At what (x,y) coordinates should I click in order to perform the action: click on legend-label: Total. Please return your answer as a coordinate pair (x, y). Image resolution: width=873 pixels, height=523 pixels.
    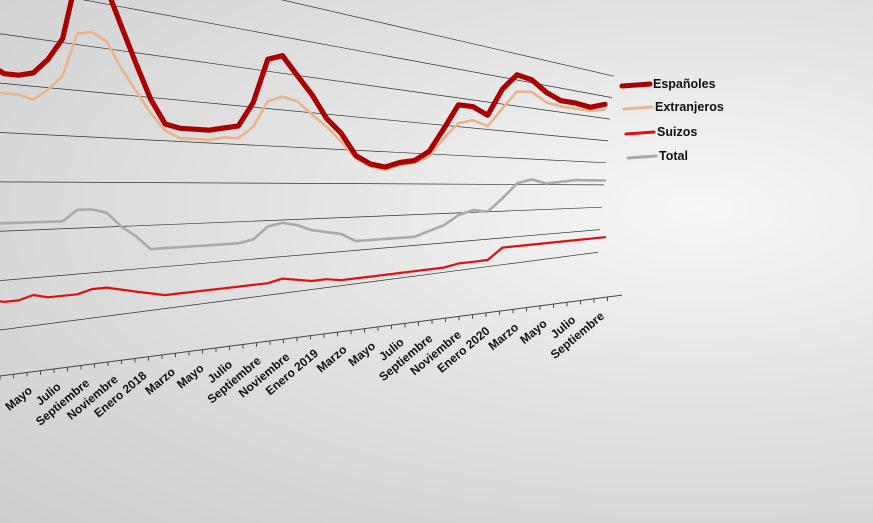
    Looking at the image, I should click on (673, 156).